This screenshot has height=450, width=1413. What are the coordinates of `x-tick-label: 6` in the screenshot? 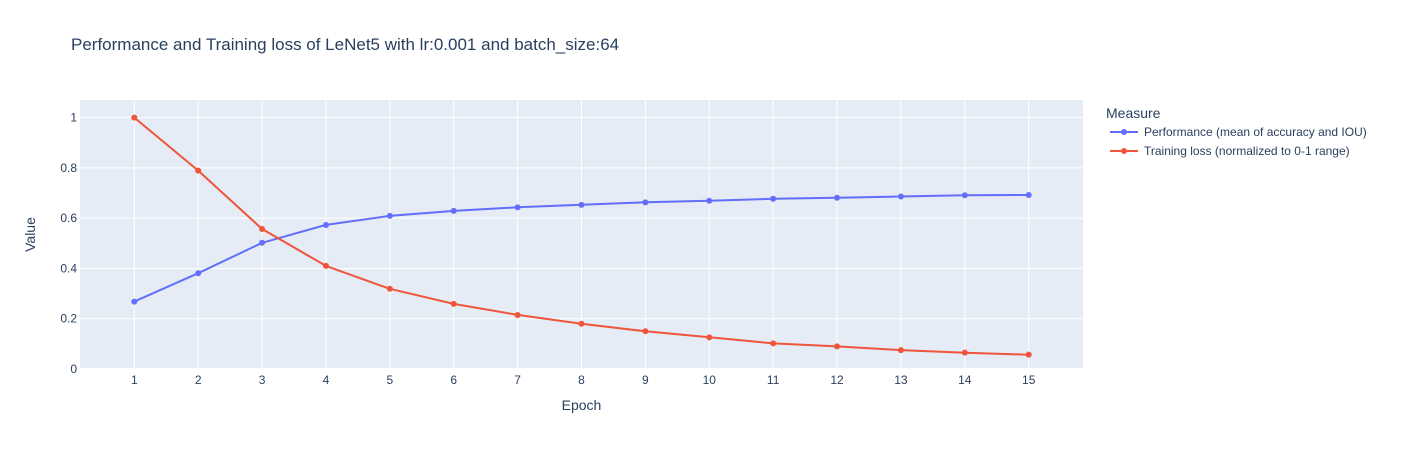 It's located at (453, 380).